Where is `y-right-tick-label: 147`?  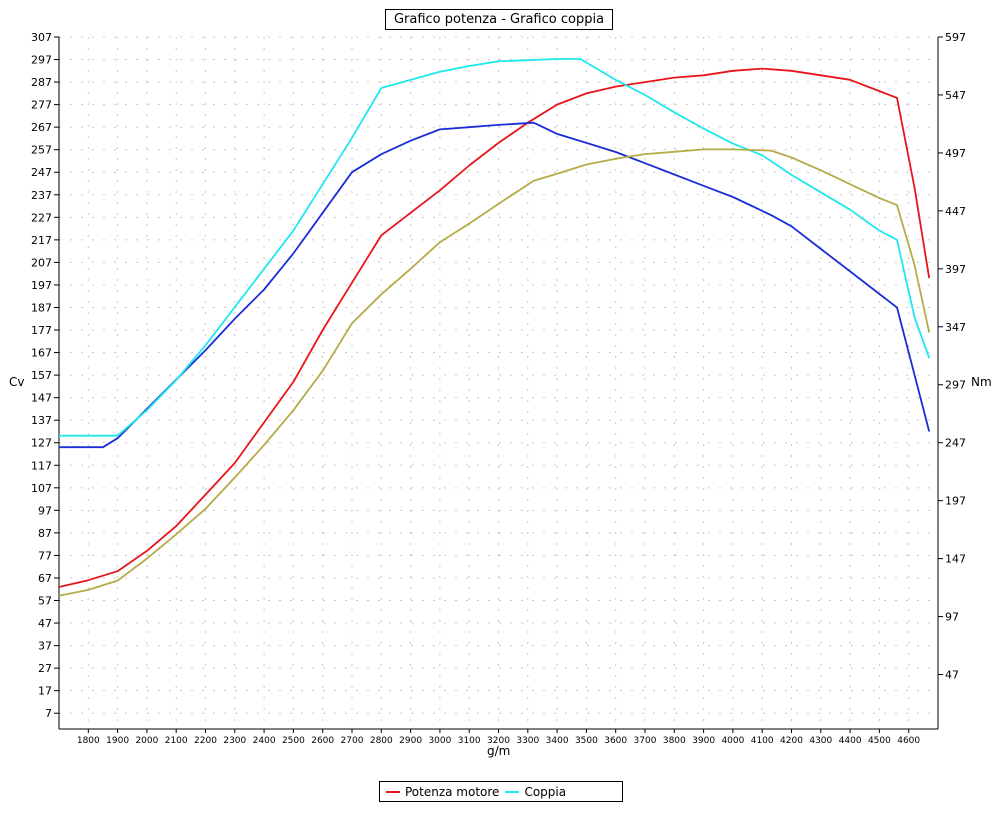
y-right-tick-label: 147 is located at coordinates (955, 559).